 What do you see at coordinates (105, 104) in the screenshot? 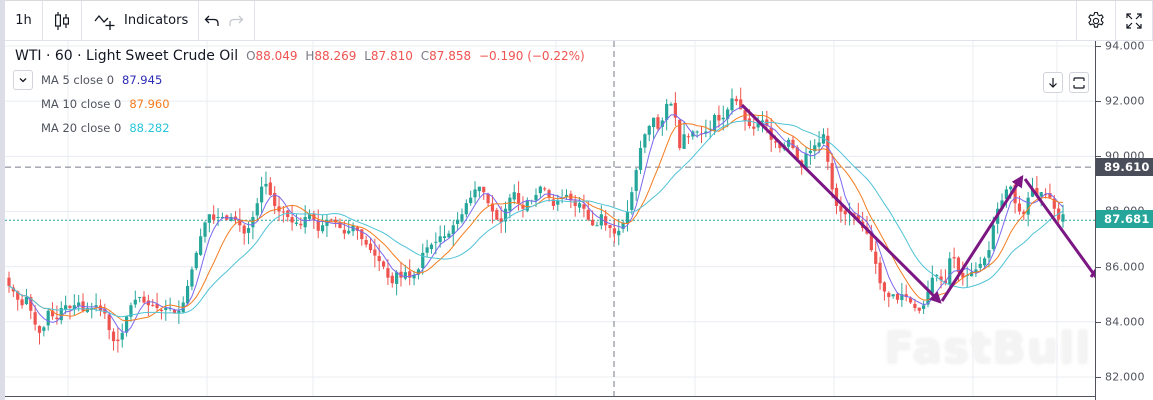
I see `ma10-legend: MA 10 close 0 87.960` at bounding box center [105, 104].